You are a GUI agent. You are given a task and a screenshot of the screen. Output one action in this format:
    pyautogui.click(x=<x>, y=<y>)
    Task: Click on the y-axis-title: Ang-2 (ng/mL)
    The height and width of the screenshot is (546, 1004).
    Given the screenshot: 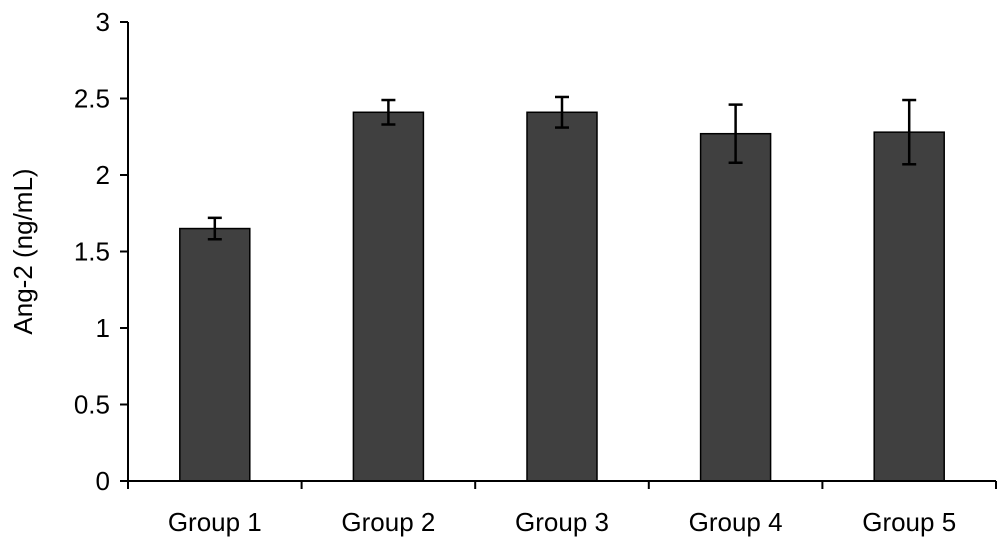 What is the action you would take?
    pyautogui.click(x=23, y=251)
    